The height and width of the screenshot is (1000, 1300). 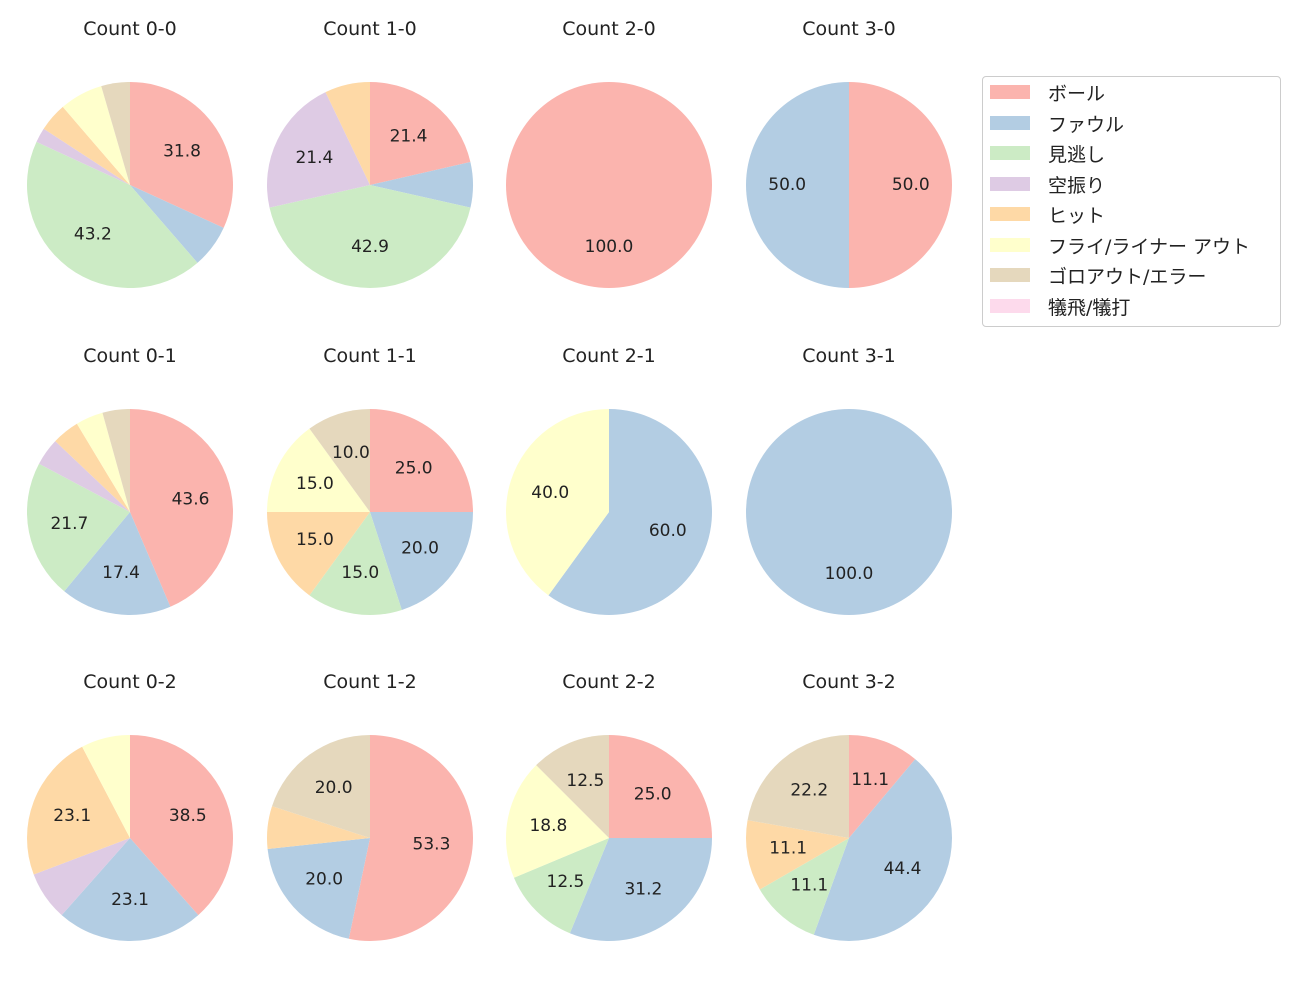 I want to click on legend-item: ボール, so click(x=1047, y=93).